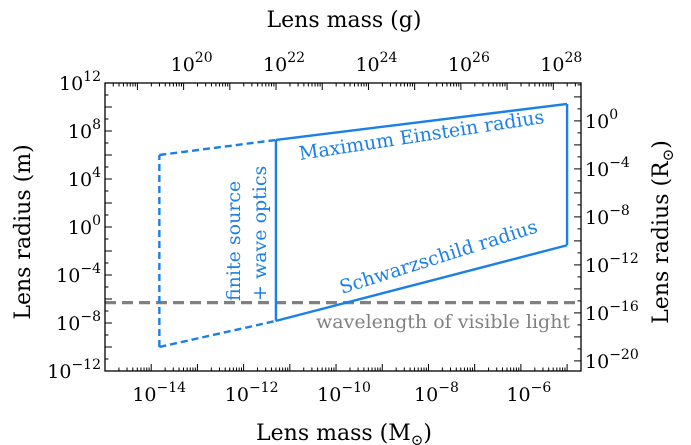  What do you see at coordinates (74, 370) in the screenshot?
I see `y-left-tick-label: 10⁻¹²` at bounding box center [74, 370].